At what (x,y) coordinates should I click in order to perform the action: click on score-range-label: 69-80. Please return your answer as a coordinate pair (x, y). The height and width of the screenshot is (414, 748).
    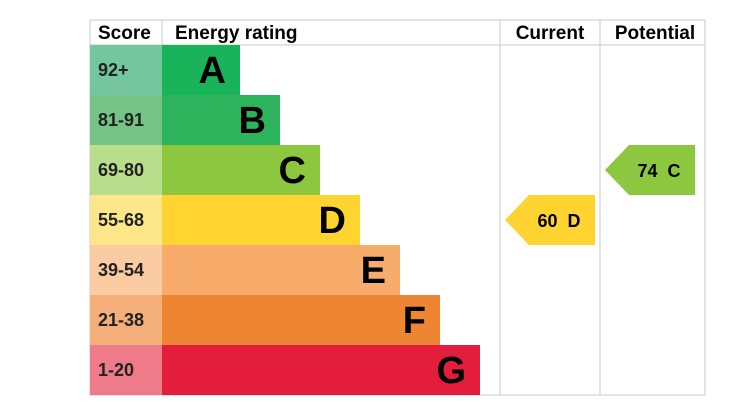
    Looking at the image, I should click on (121, 170).